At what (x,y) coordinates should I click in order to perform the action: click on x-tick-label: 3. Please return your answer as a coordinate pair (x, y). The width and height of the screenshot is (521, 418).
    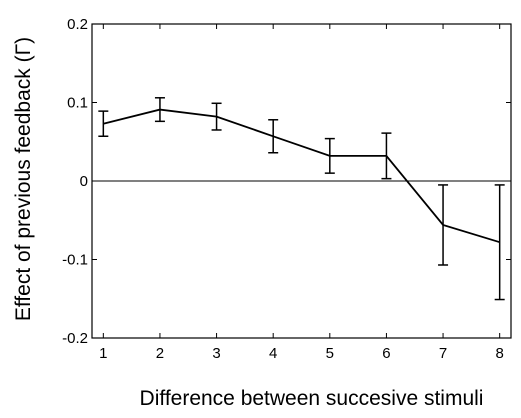
    Looking at the image, I should click on (216, 353).